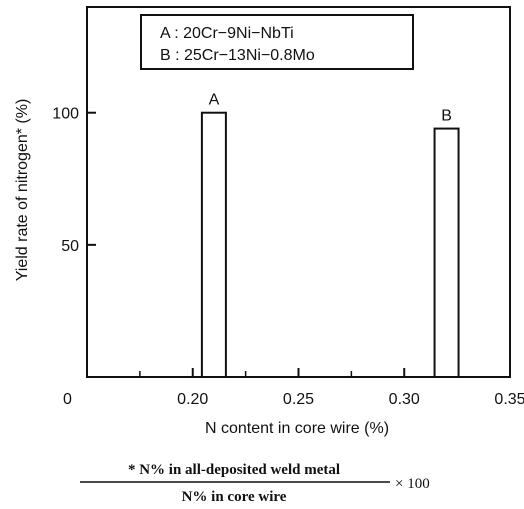  I want to click on bar-label: A, so click(214, 100).